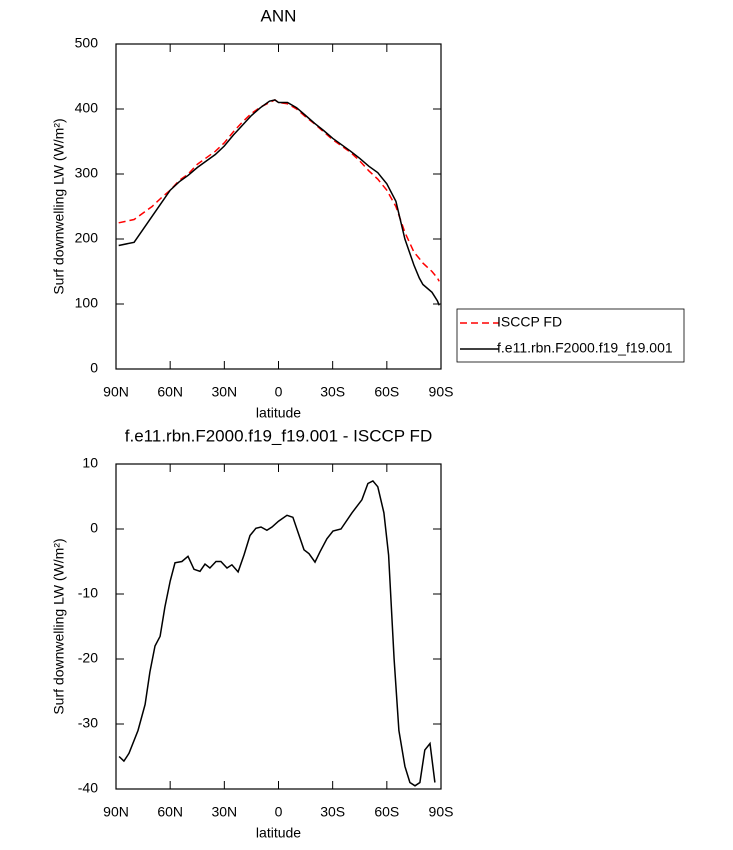  Describe the element at coordinates (87, 173) in the screenshot. I see `y-tick-label: 300` at that location.